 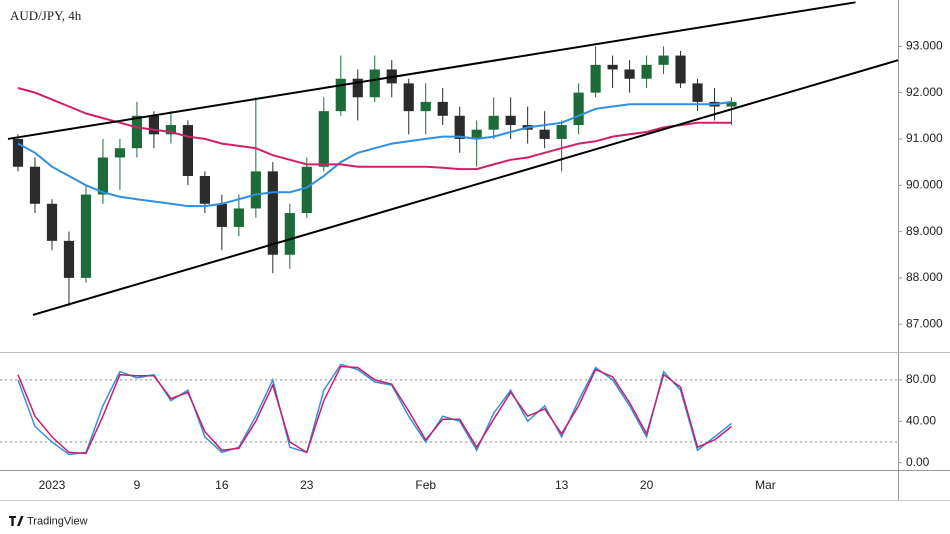 What do you see at coordinates (921, 421) in the screenshot?
I see `y-tick-label: 40.00` at bounding box center [921, 421].